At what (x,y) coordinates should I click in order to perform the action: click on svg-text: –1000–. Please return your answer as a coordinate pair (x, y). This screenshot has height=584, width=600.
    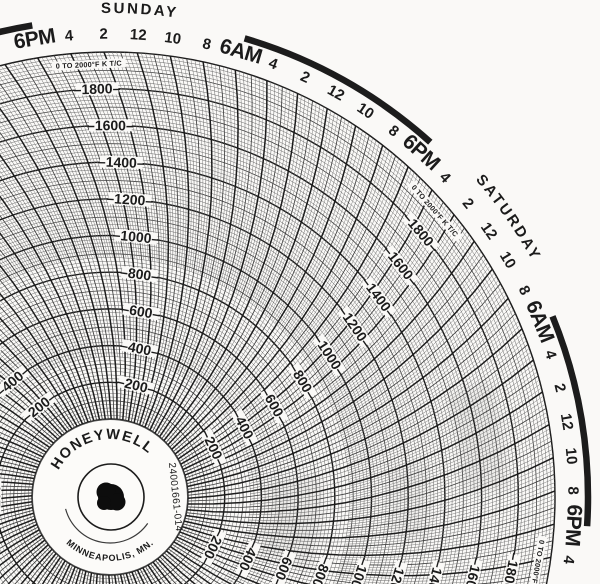
    Looking at the image, I should click on (136, 236).